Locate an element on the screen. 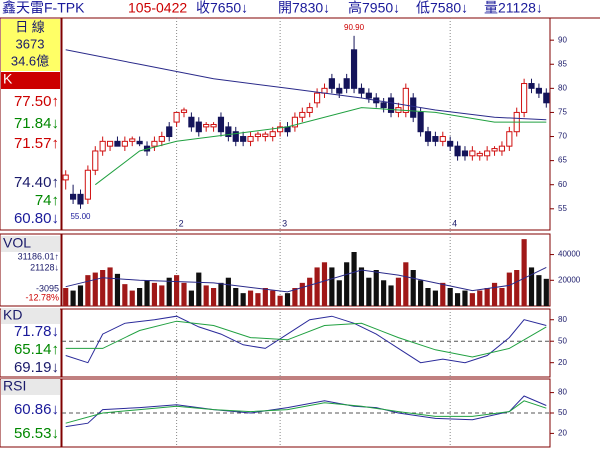 The image size is (600, 450). indicator-value: 31186.01↑ is located at coordinates (38, 256).